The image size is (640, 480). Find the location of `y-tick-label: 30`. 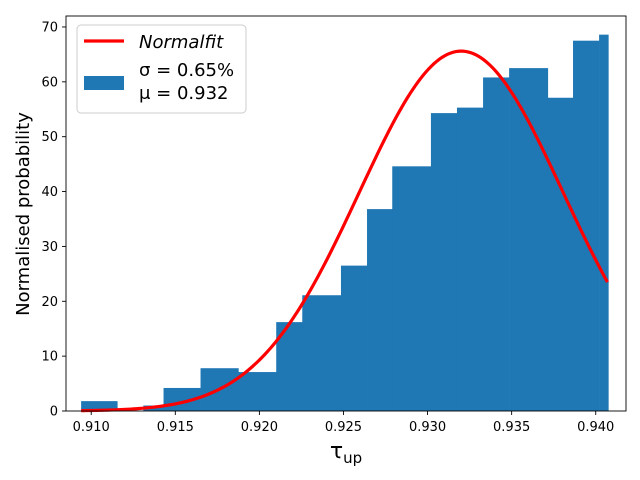

y-tick-label: 30 is located at coordinates (49, 247).